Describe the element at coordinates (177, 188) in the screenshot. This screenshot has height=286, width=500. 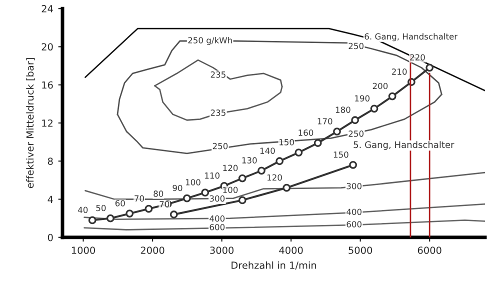
I see `annotation: 90` at that location.